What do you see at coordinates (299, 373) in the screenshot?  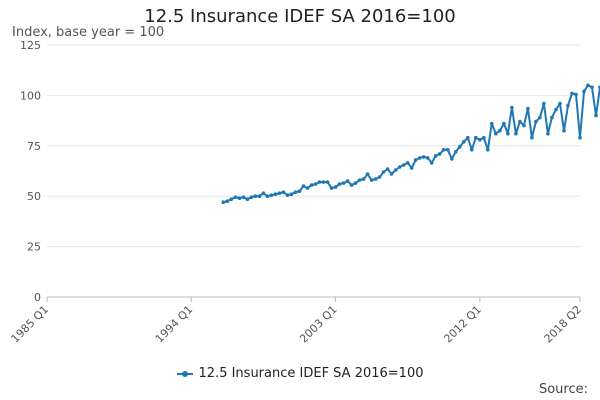 I see `legend-item-series: 12.5 Insurance IDEF SA 2016=100` at bounding box center [299, 373].